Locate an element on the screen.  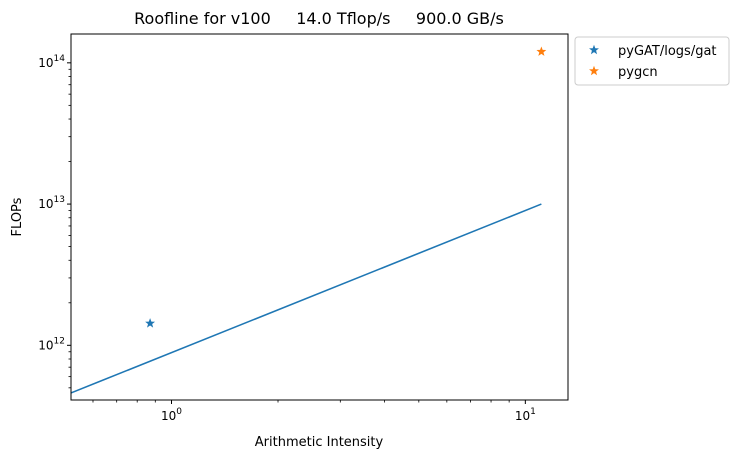
legend-label: pygcn is located at coordinates (638, 72).